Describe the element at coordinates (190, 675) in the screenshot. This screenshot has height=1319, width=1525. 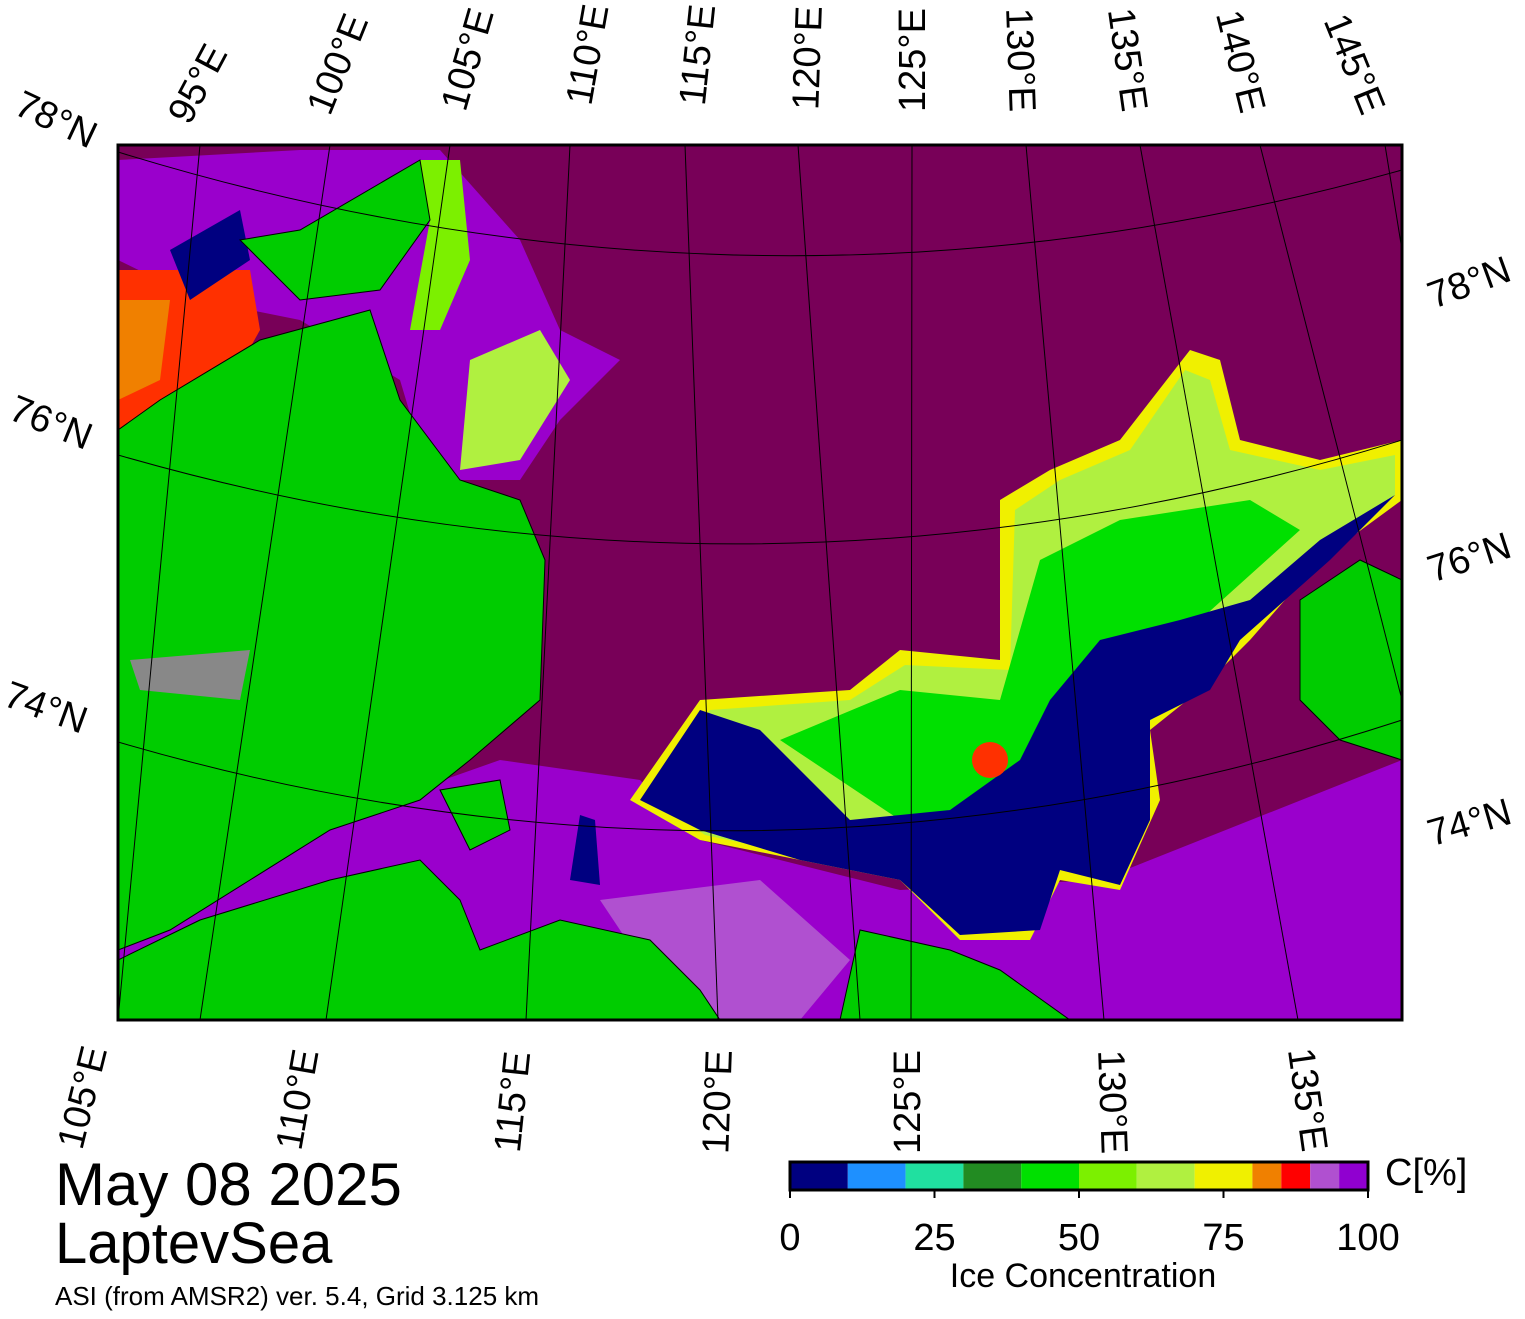
I see `land-ice` at that location.